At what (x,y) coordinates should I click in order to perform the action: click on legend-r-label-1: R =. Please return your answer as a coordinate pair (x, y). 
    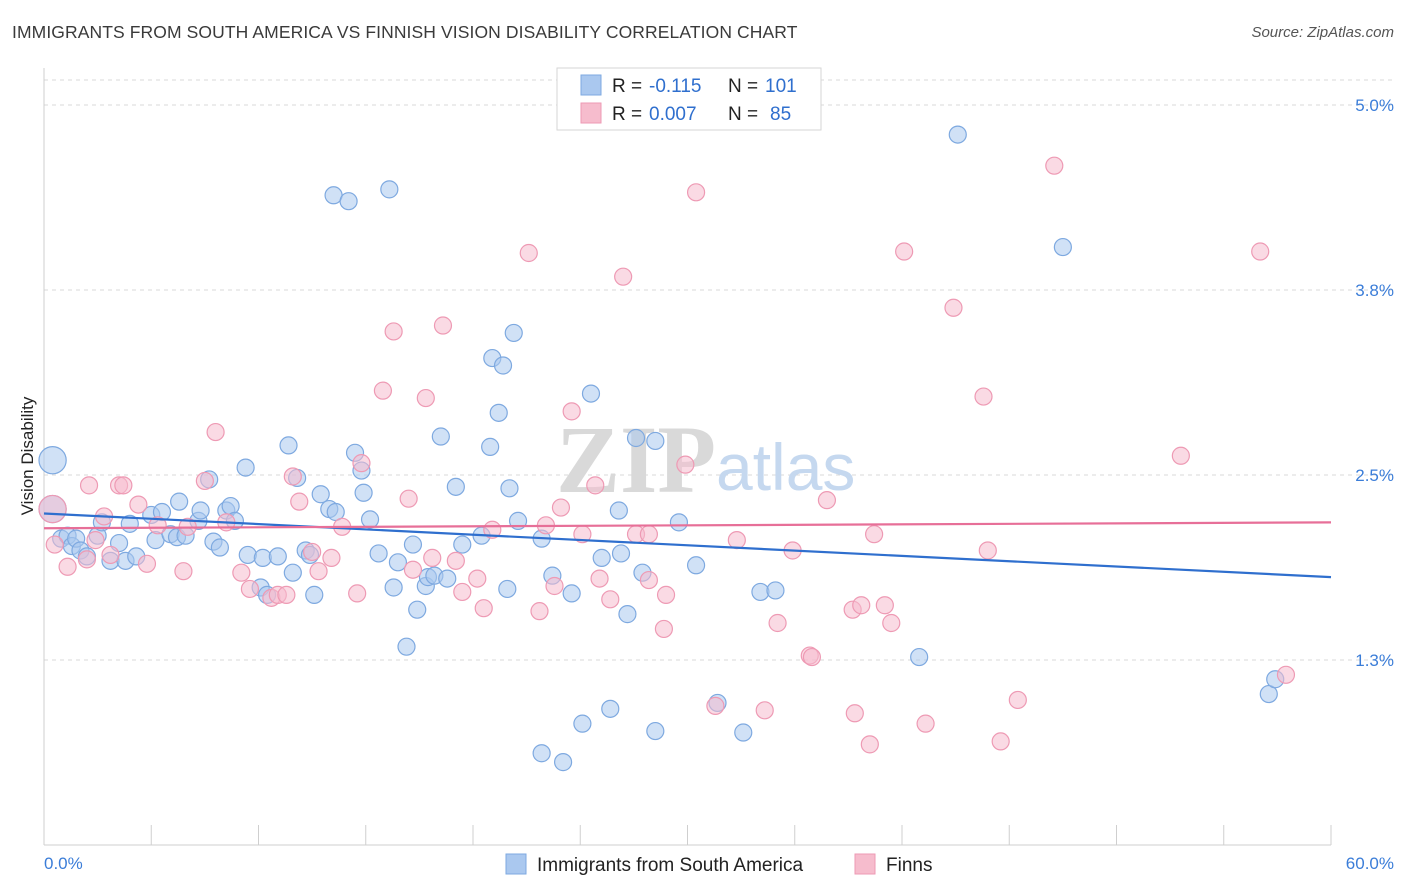
    Looking at the image, I should click on (627, 86).